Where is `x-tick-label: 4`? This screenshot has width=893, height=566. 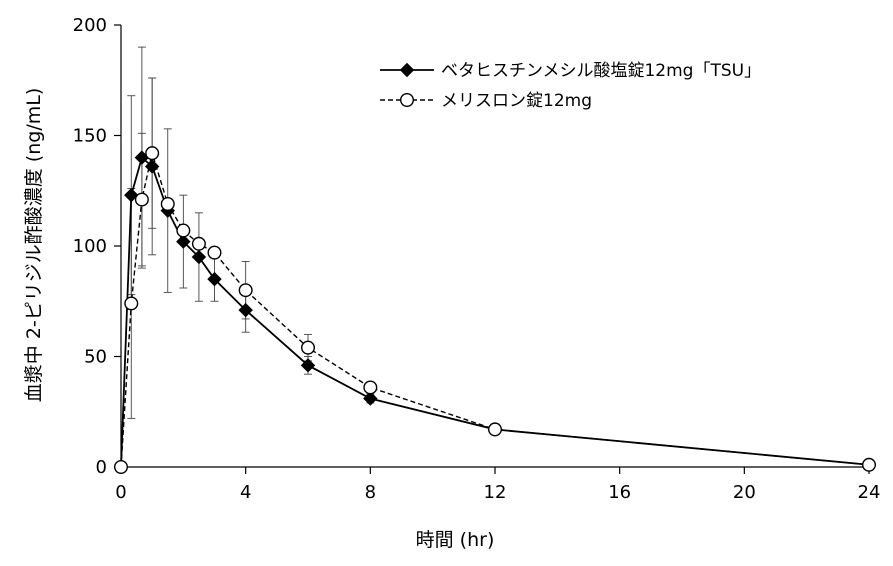 x-tick-label: 4 is located at coordinates (245, 492).